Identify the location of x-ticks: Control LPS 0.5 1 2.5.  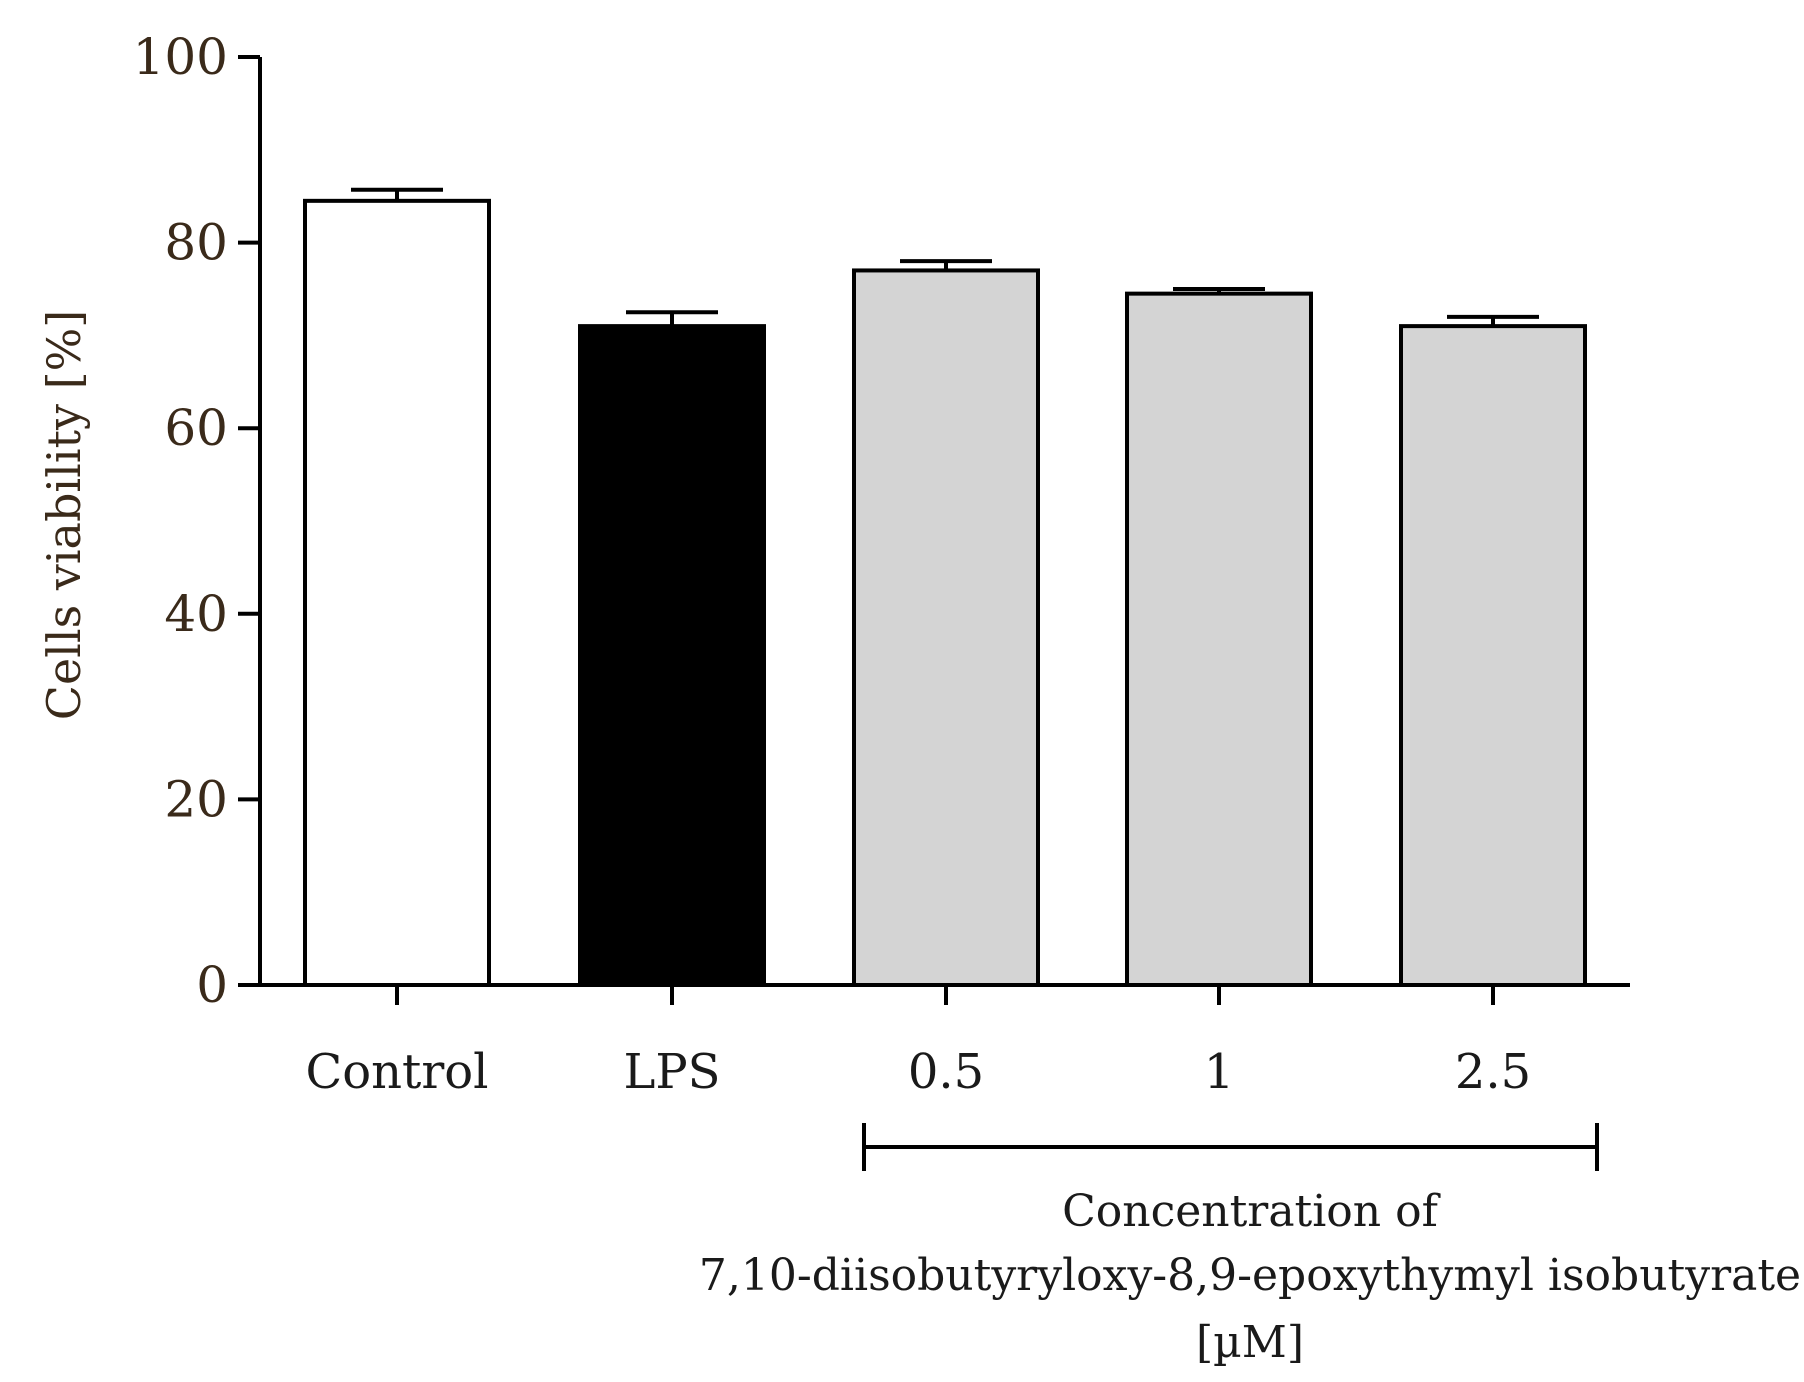
(918, 1042).